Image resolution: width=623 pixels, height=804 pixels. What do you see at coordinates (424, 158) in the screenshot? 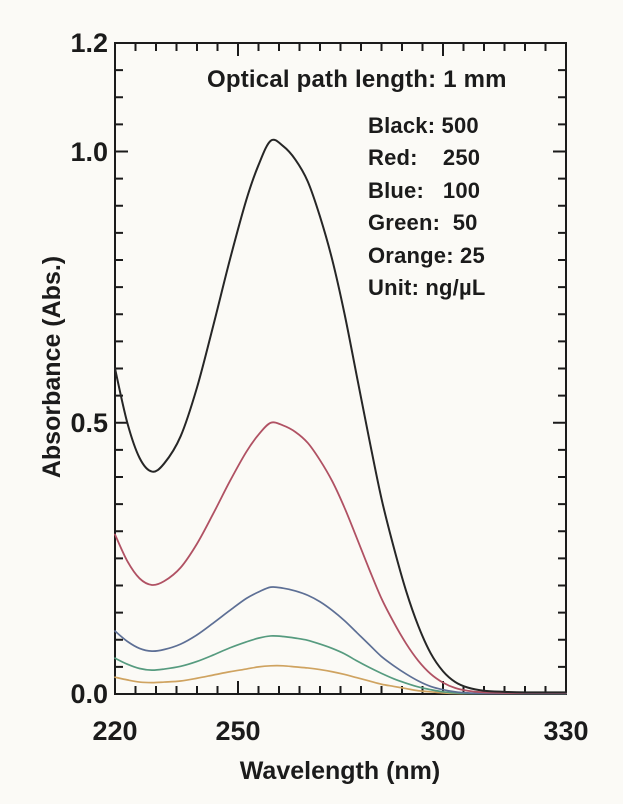
I see `legend-line: Red: 250` at bounding box center [424, 158].